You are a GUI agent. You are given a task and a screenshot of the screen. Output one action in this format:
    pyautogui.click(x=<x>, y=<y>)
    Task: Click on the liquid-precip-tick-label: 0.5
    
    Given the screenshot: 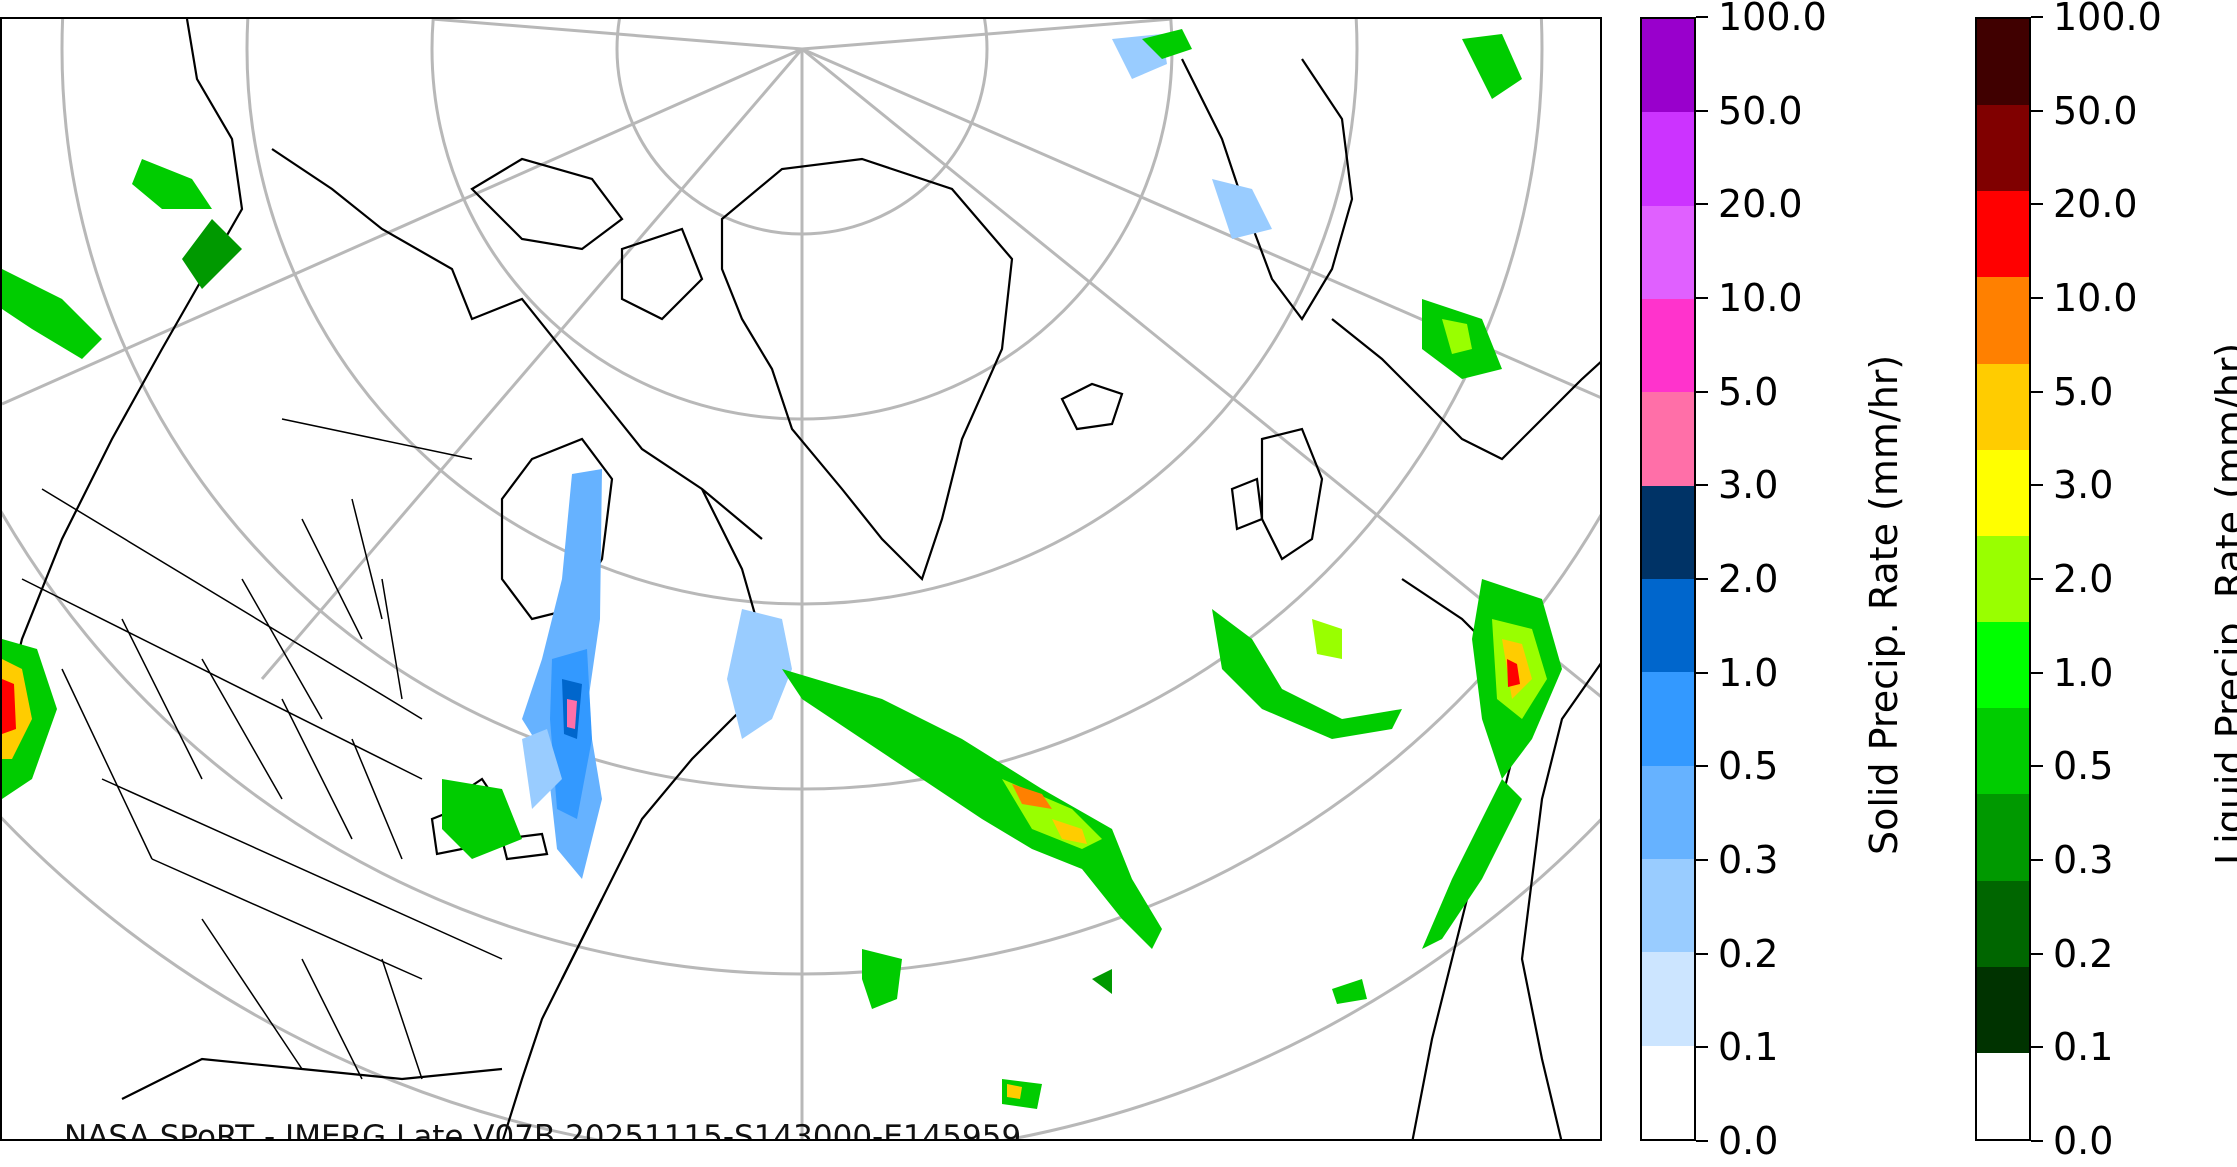 What is the action you would take?
    pyautogui.click(x=2083, y=766)
    